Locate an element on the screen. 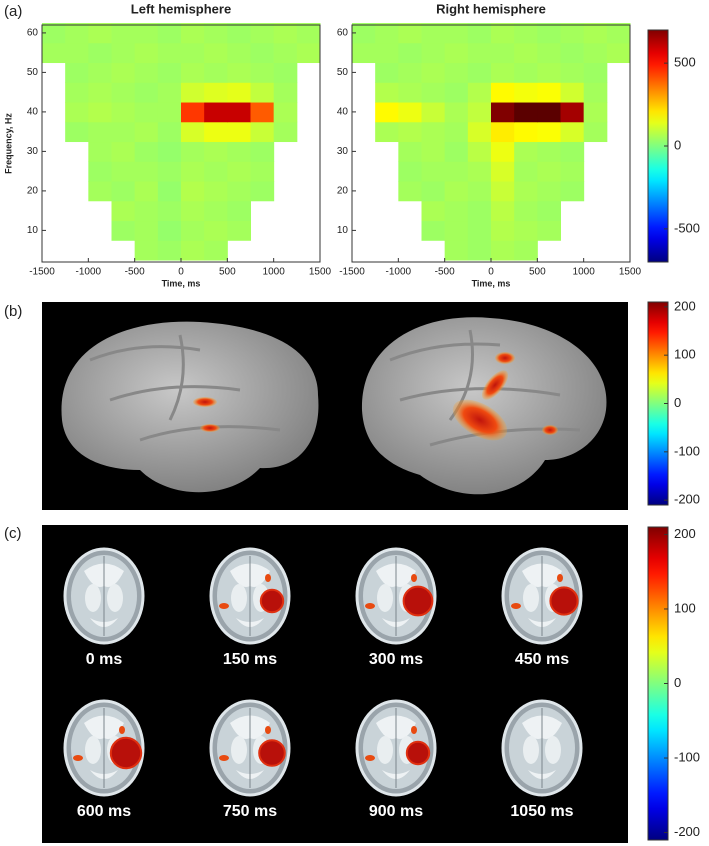 Image resolution: width=709 pixels, height=846 pixels. time-label: 900 ms is located at coordinates (396, 811).